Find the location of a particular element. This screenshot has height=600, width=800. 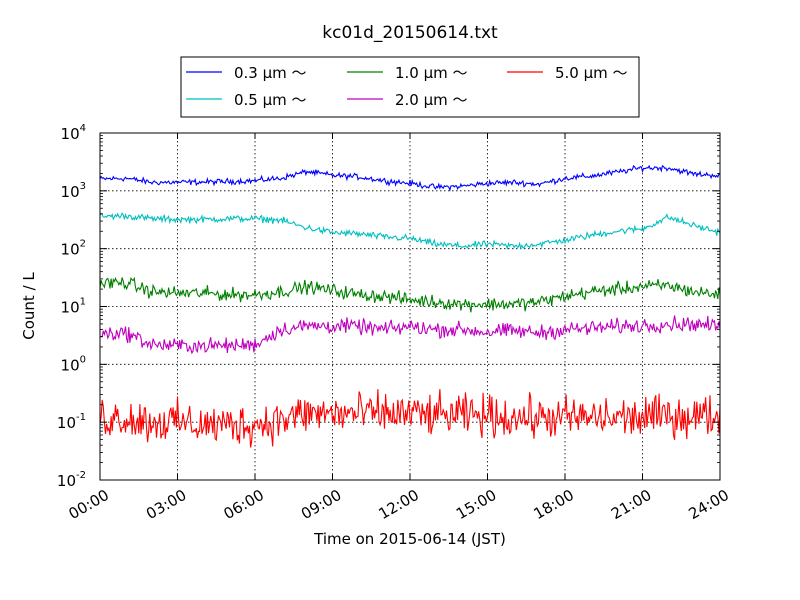

legend-label-2: 1.0 μm ～ is located at coordinates (431, 73).